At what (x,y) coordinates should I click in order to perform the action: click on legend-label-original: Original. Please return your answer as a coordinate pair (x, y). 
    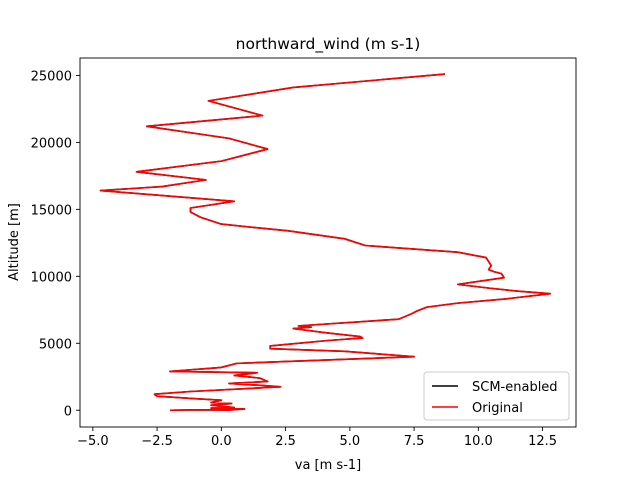
    Looking at the image, I should click on (497, 408).